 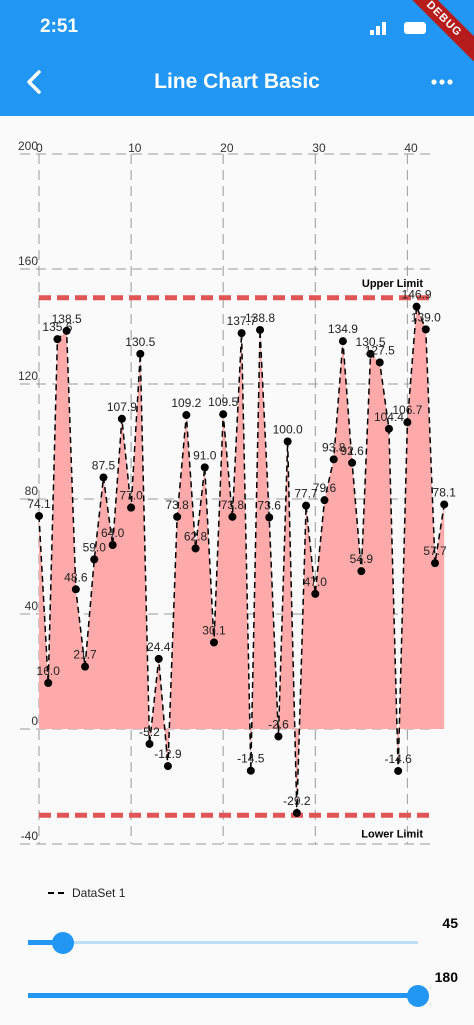 What do you see at coordinates (85, 655) in the screenshot?
I see `data-label: 21.7` at bounding box center [85, 655].